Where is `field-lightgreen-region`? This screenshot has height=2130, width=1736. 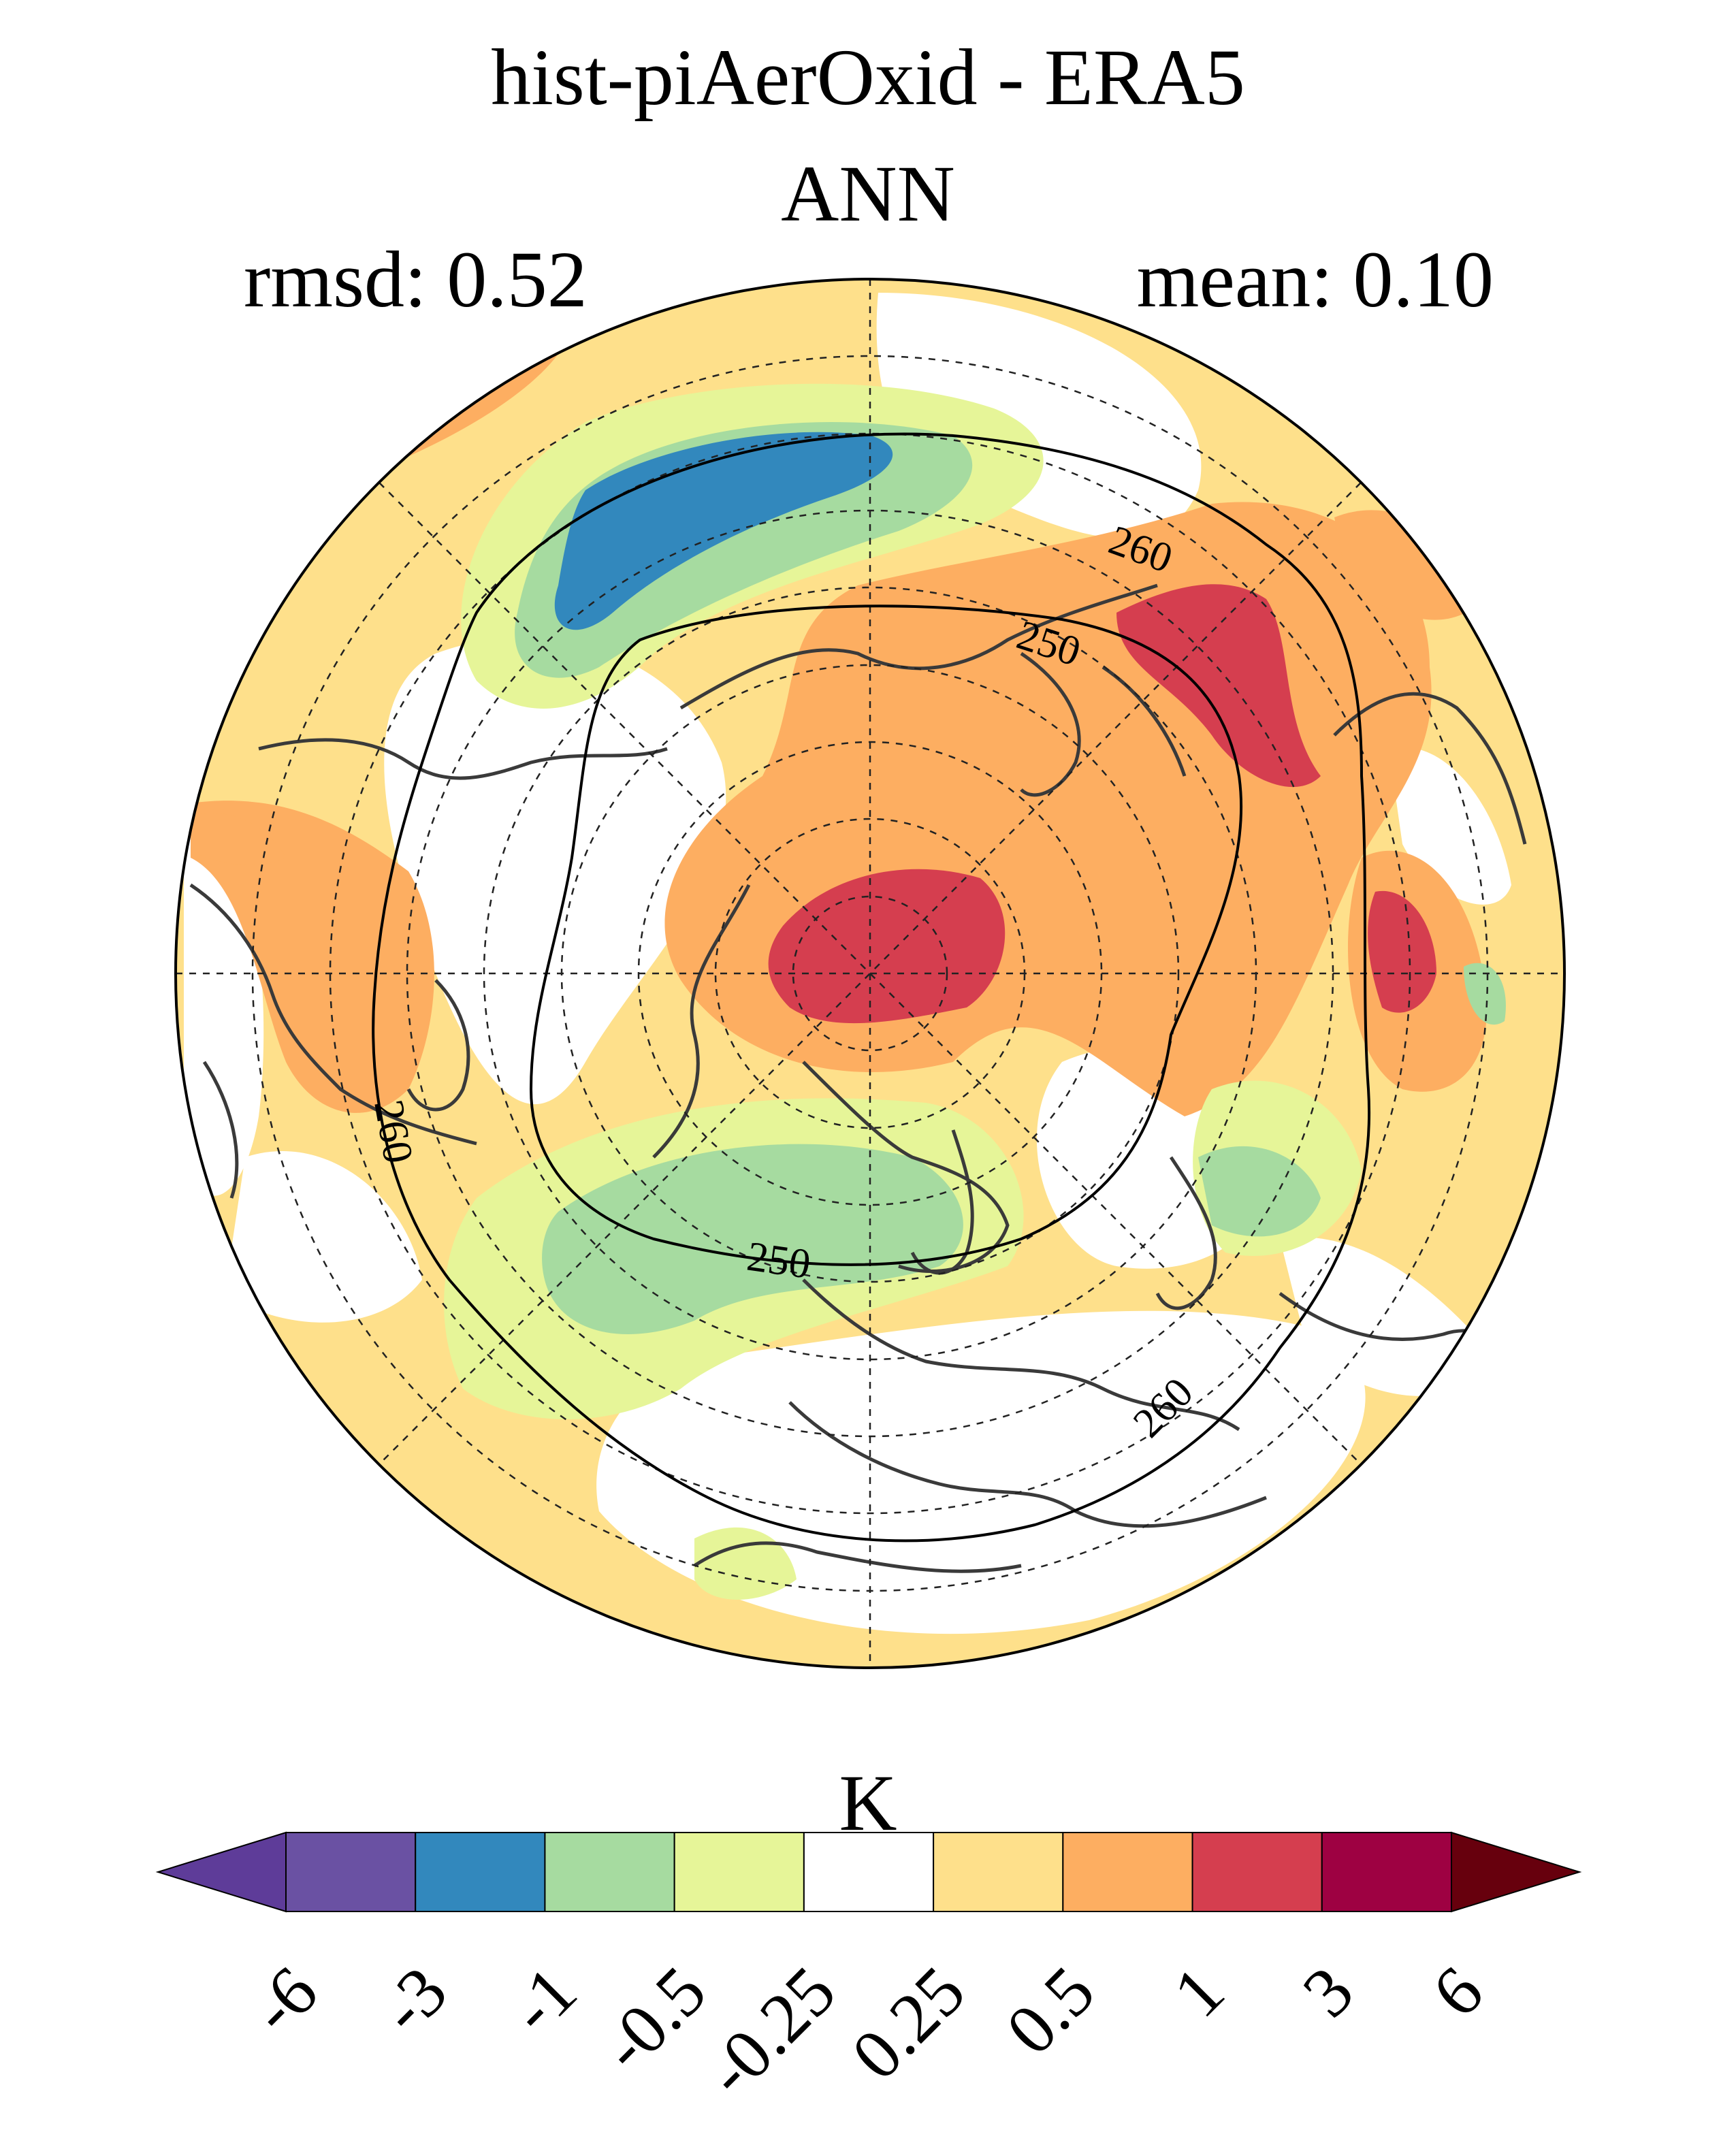 field-lightgreen-region is located at coordinates (745, 1563).